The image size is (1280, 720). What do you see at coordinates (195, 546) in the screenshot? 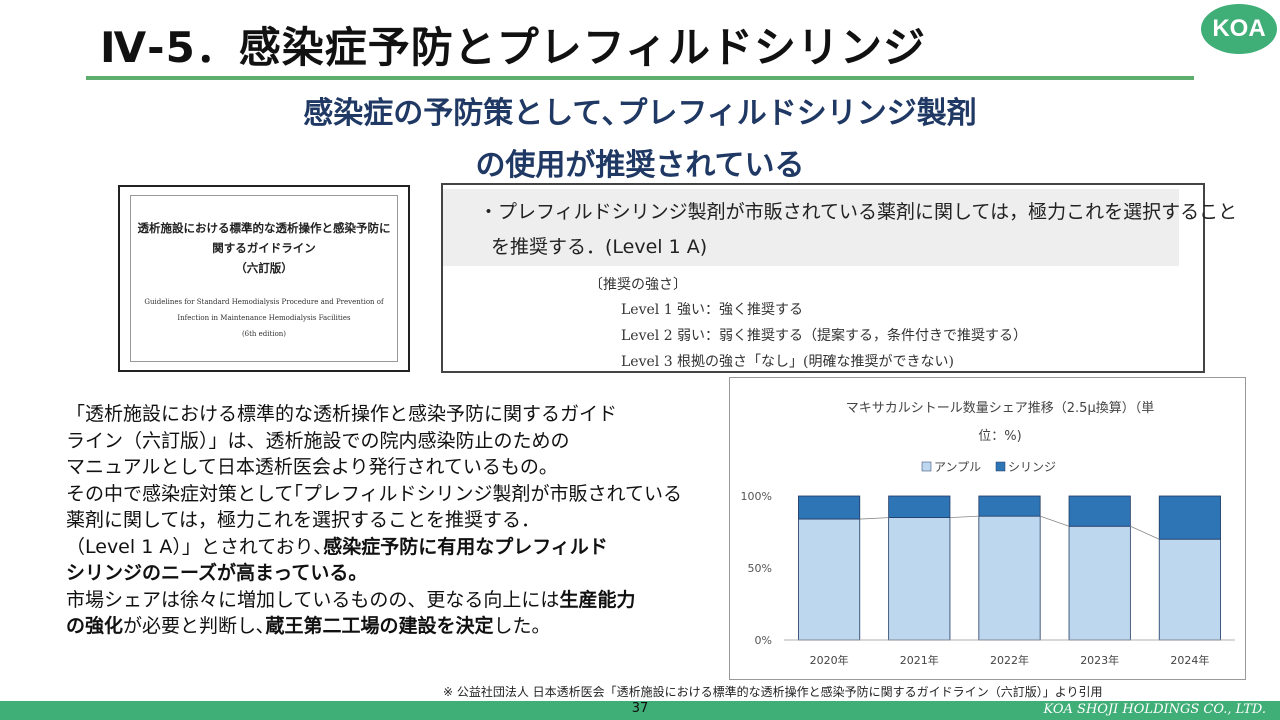
I see `body-text-segment: （Level 1 A）」とされており､` at bounding box center [195, 546].